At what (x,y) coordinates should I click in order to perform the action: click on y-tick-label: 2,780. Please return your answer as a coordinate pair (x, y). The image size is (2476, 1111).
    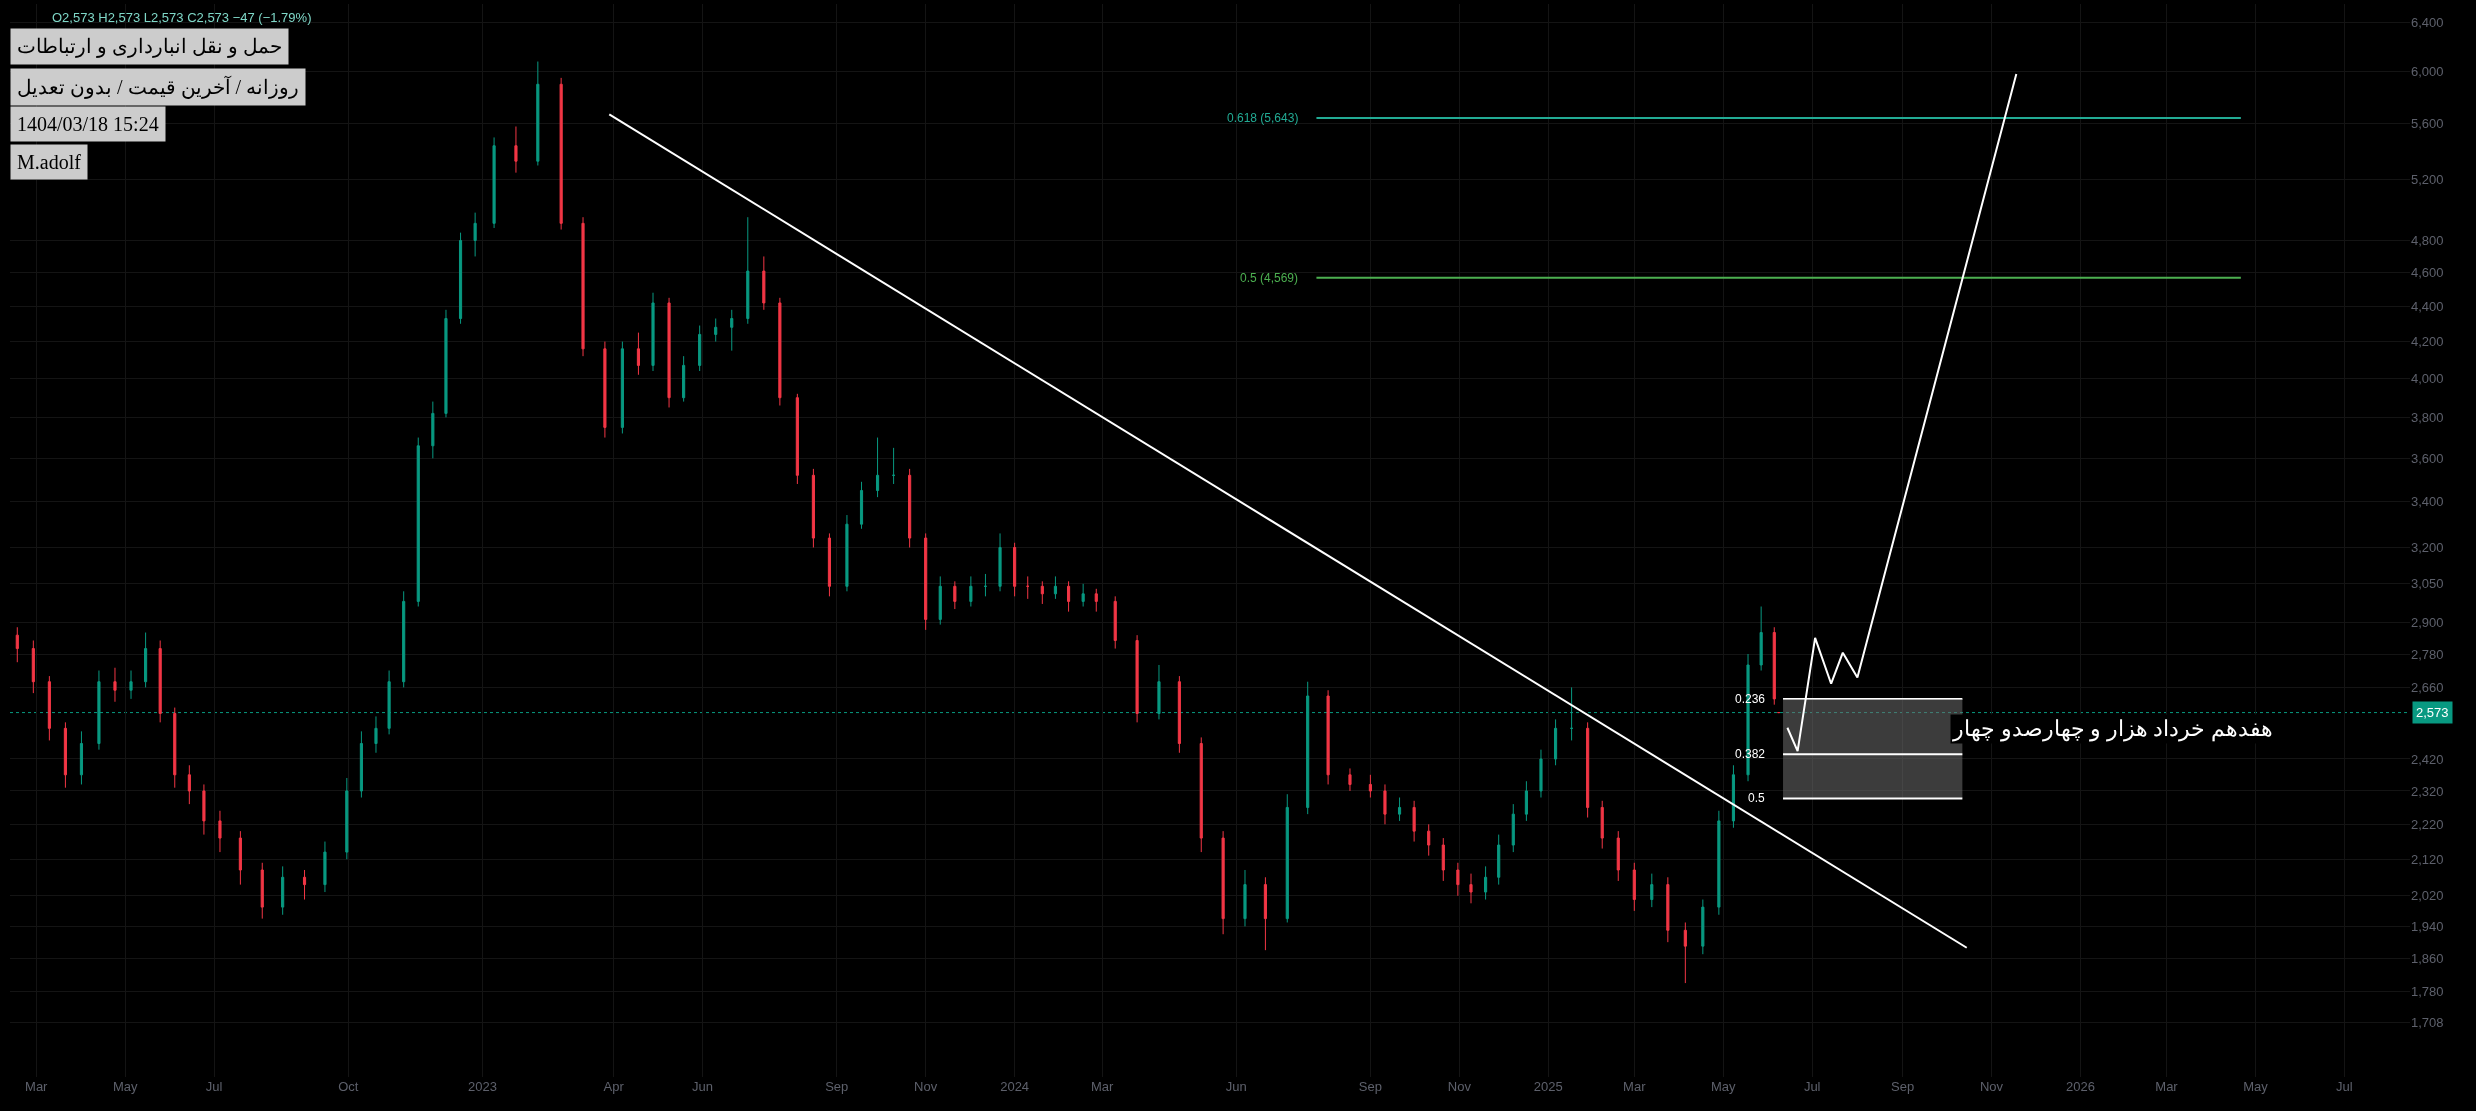
    Looking at the image, I should click on (2427, 654).